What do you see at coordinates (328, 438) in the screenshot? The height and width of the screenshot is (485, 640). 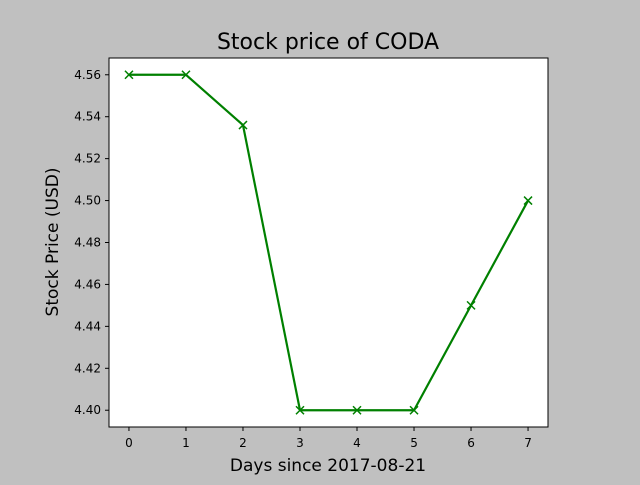 I see `x-axis: 0 1 2 3 4 5 6 7` at bounding box center [328, 438].